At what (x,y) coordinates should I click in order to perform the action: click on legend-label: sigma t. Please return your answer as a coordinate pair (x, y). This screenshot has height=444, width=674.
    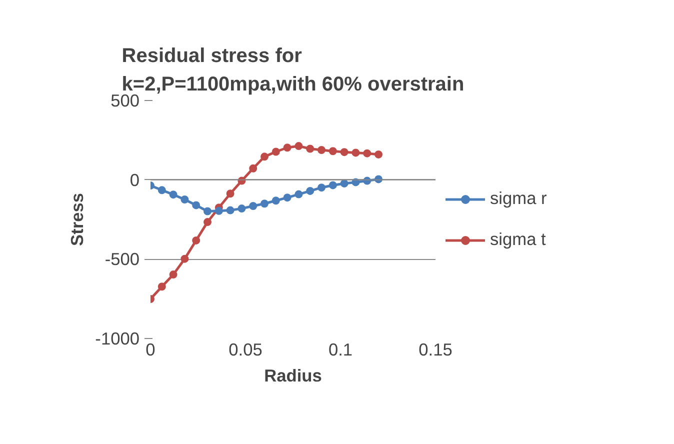
    Looking at the image, I should click on (518, 239).